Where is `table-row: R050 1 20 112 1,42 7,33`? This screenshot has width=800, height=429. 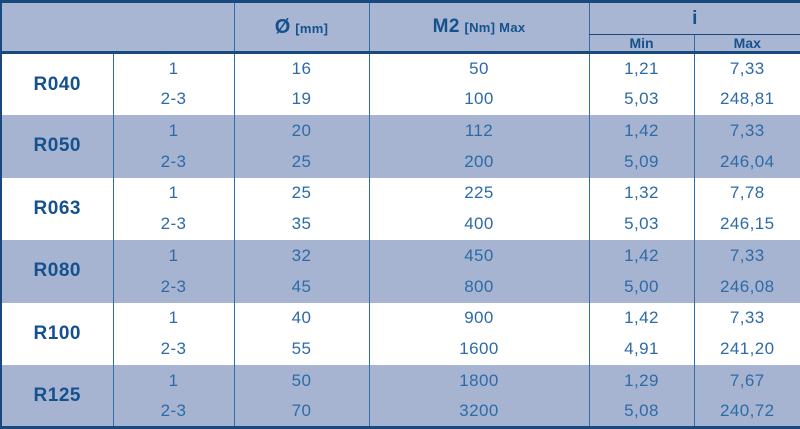 table-row: R050 1 20 112 1,42 7,33 is located at coordinates (400, 135).